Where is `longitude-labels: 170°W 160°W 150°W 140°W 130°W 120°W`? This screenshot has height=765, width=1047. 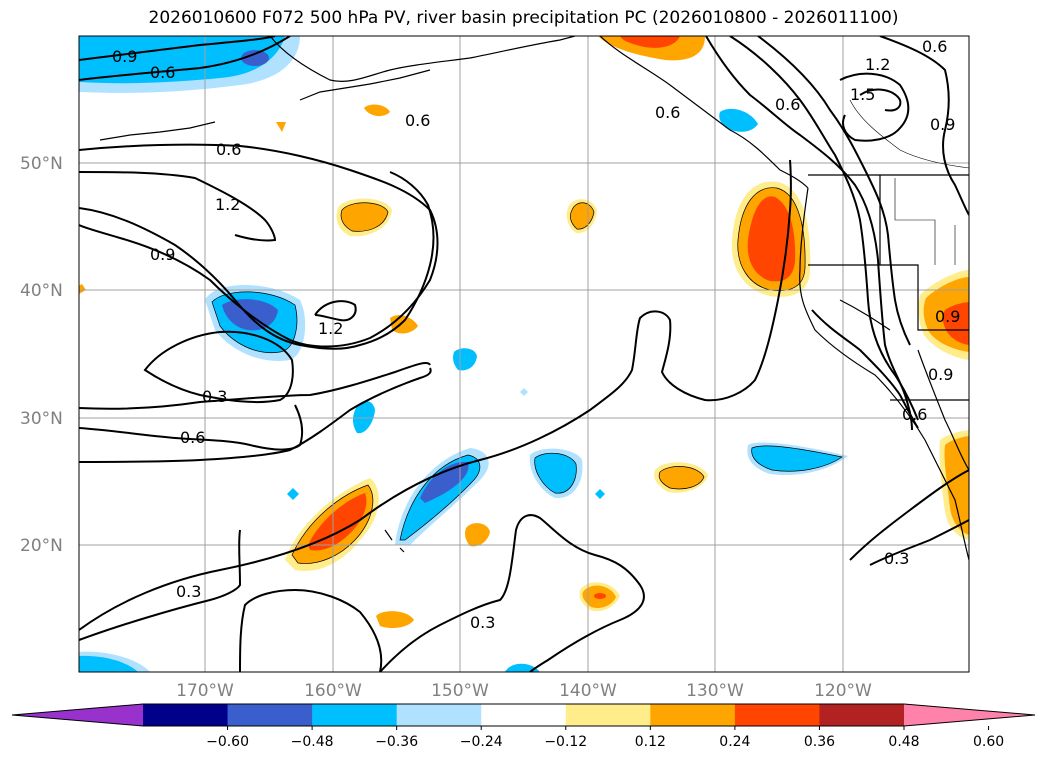 longitude-labels: 170°W 160°W 150°W 140°W 130°W 120°W is located at coordinates (524, 691).